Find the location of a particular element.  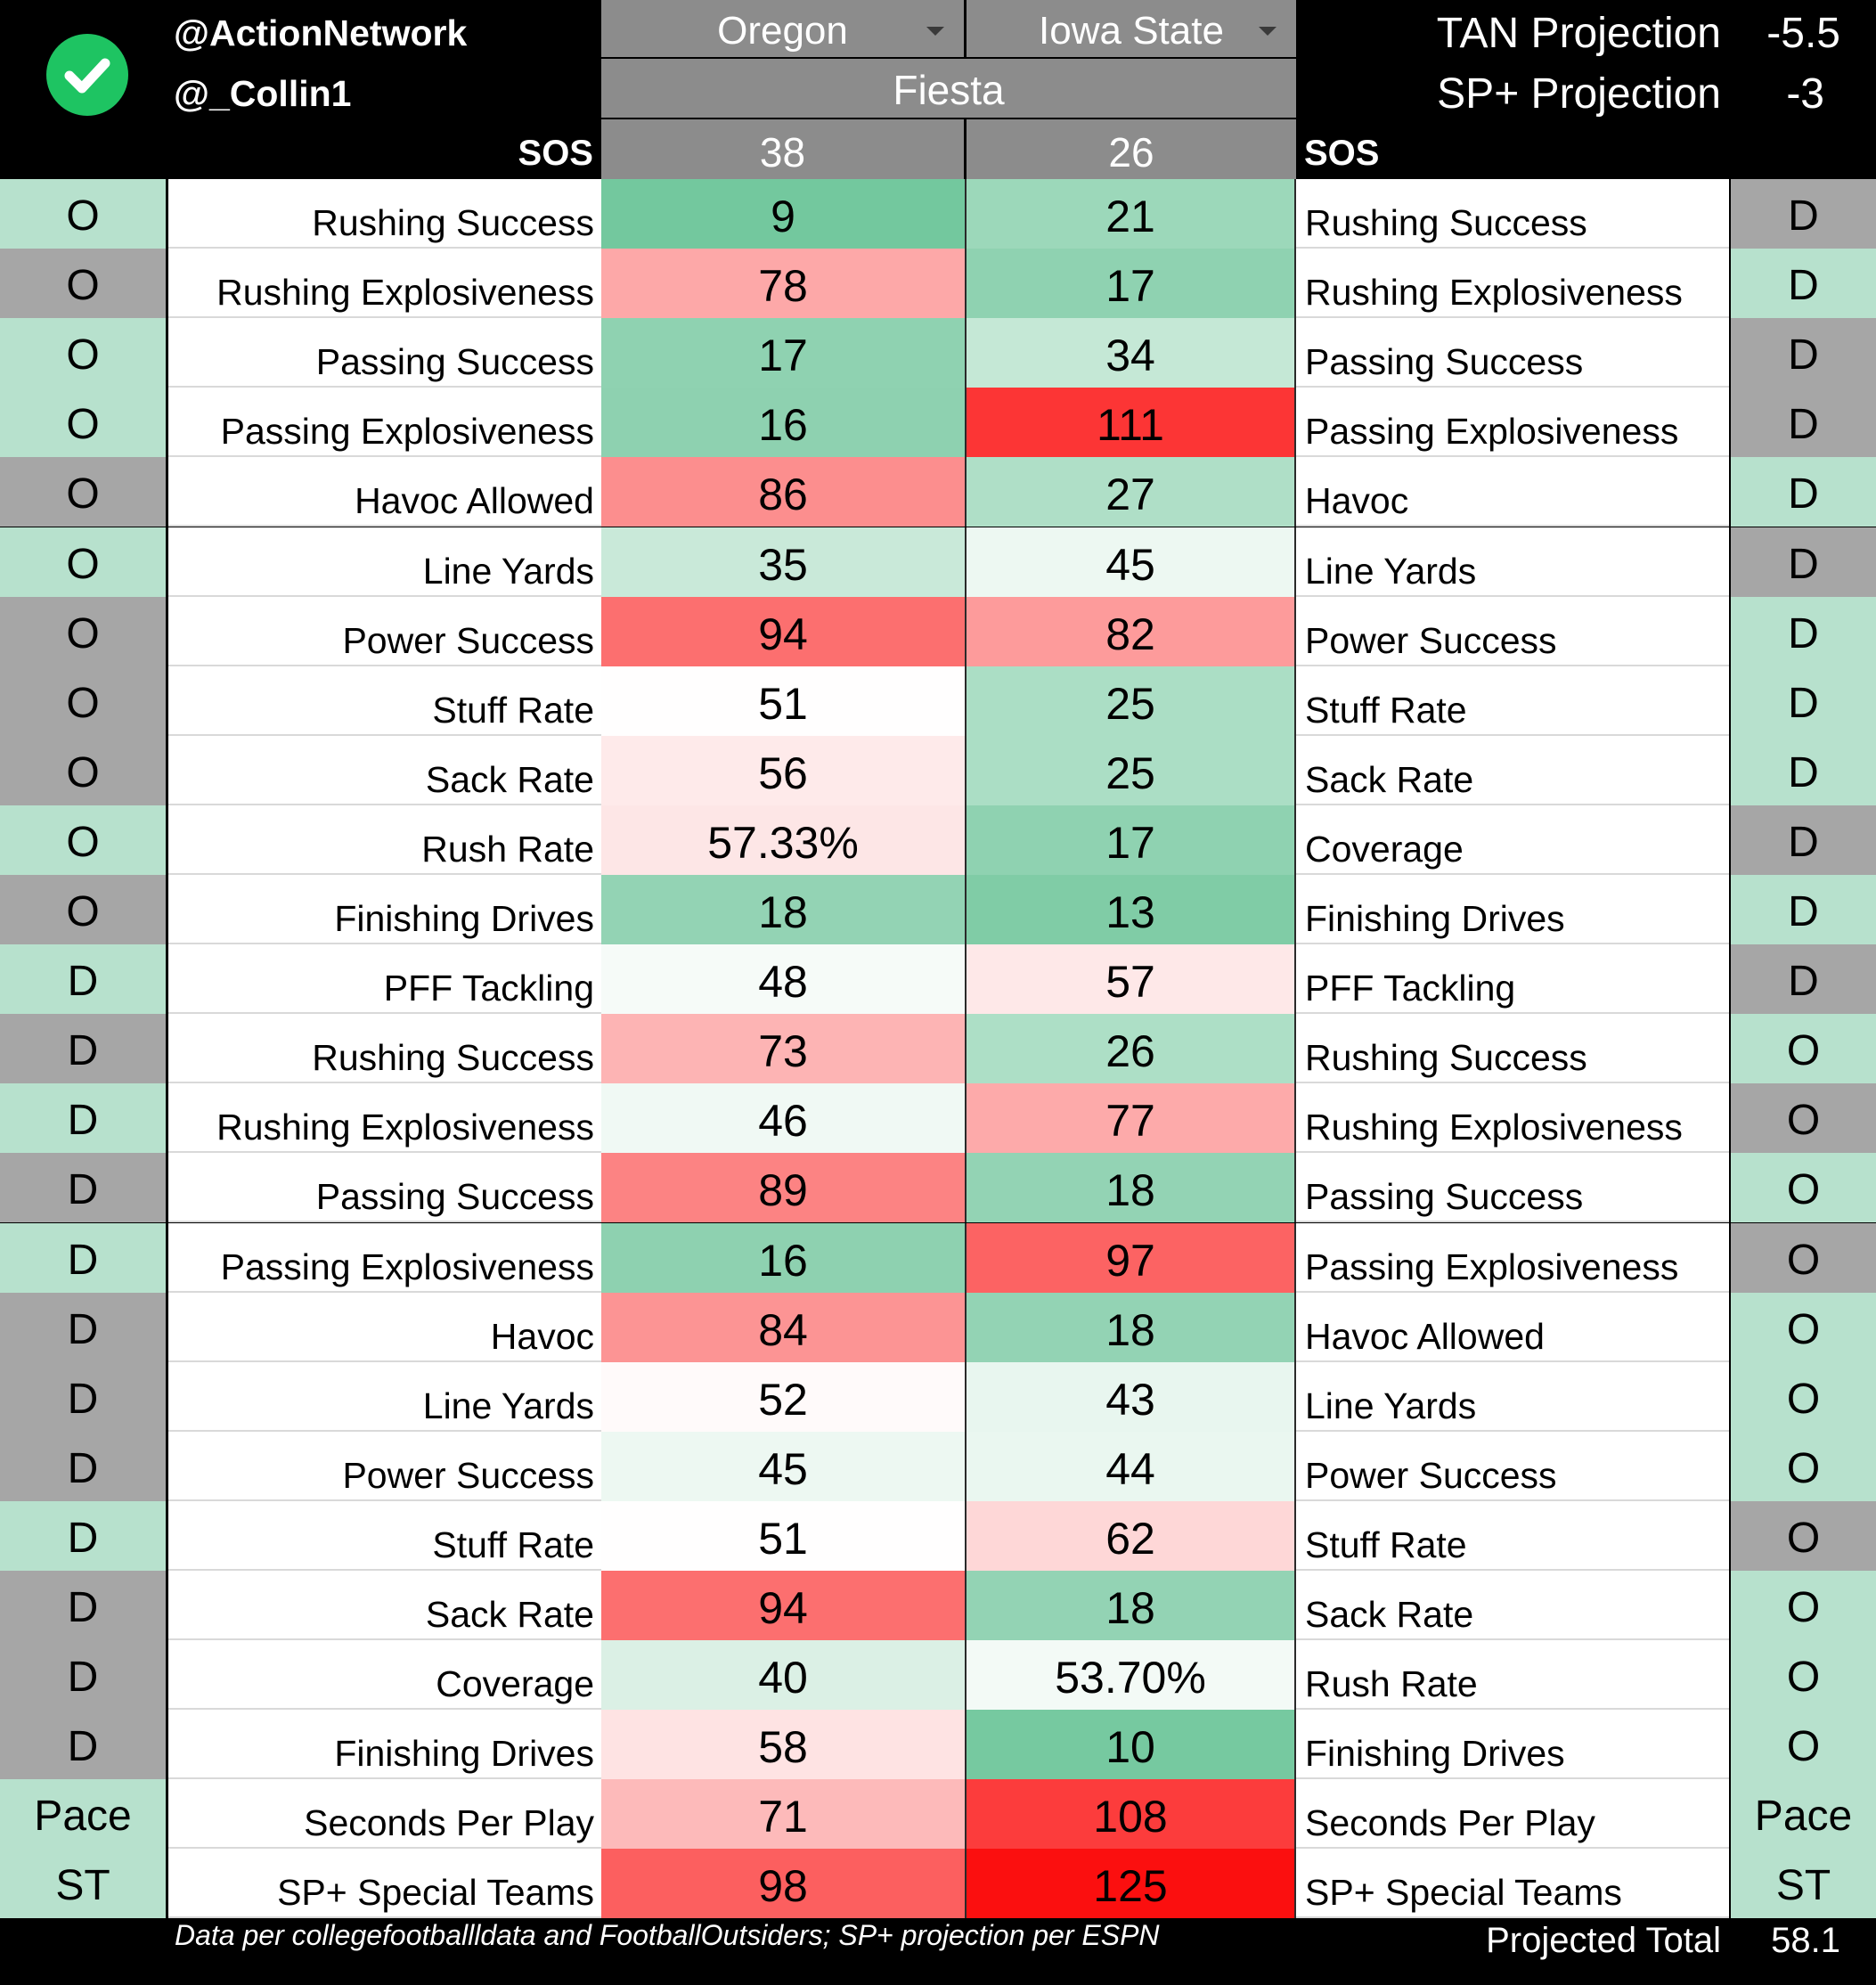

table-row: D Sack Rate 94 18 Sack Rate O is located at coordinates (938, 1605).